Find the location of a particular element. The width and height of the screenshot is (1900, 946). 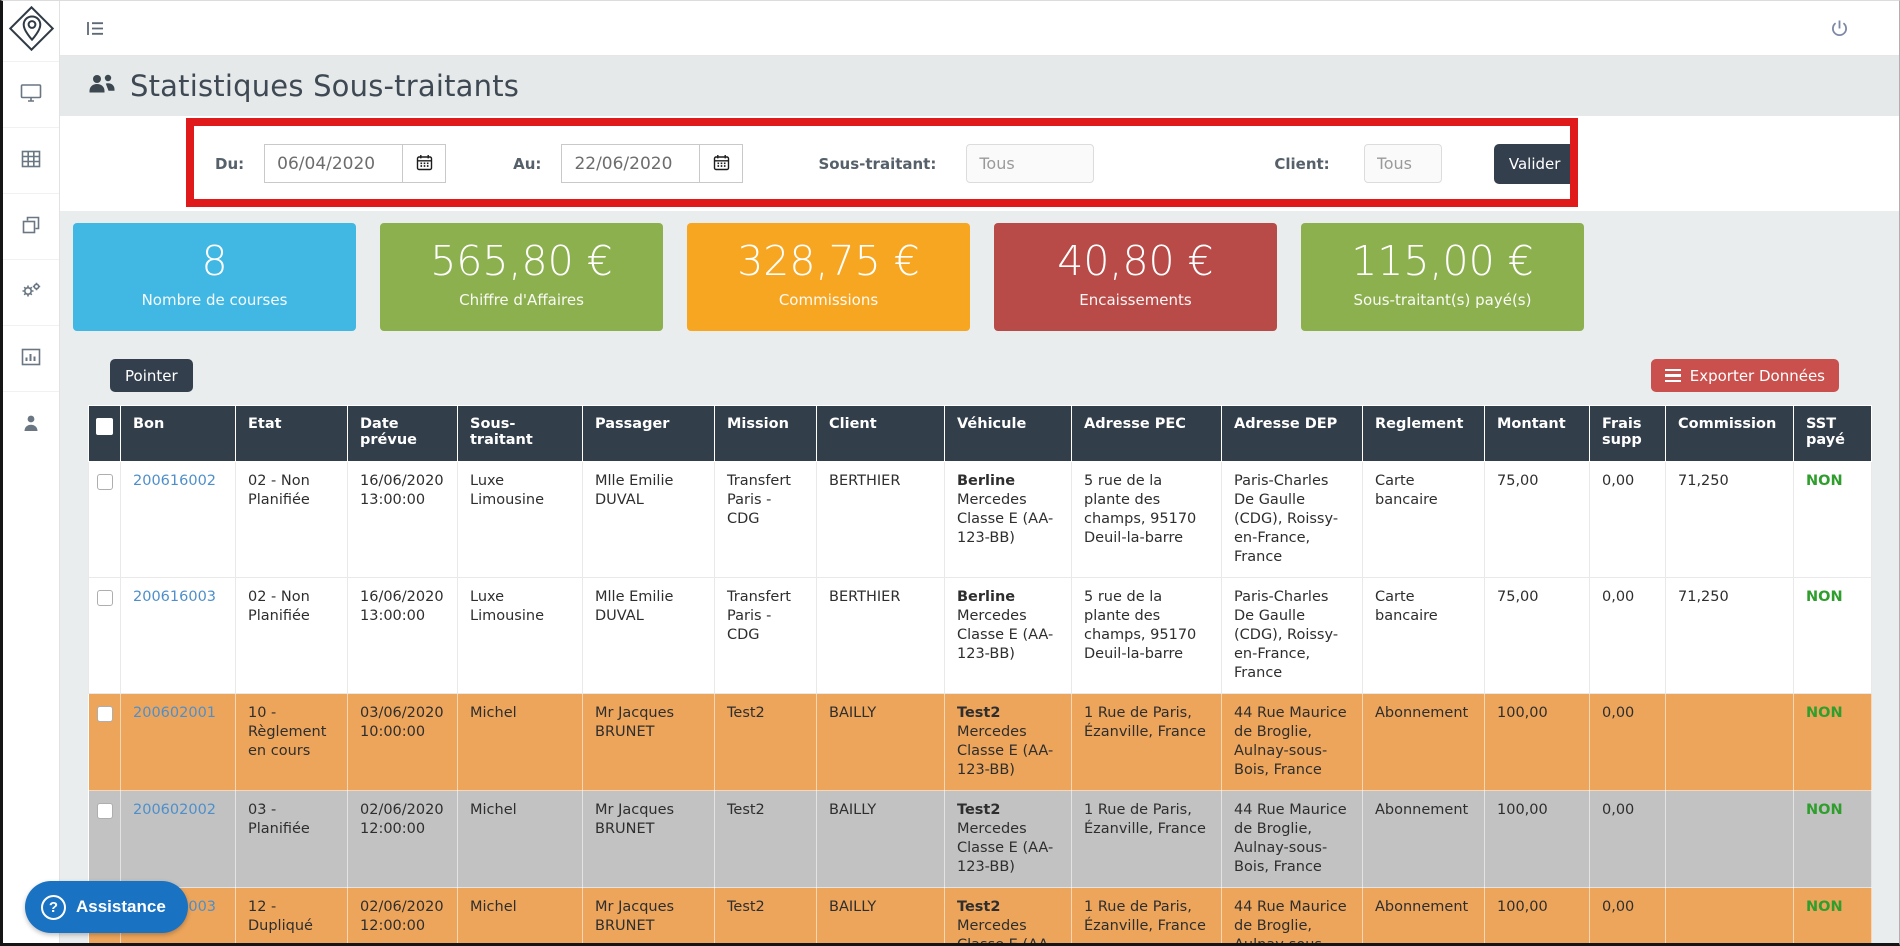

stat-value: 40,80 € is located at coordinates (1135, 261).